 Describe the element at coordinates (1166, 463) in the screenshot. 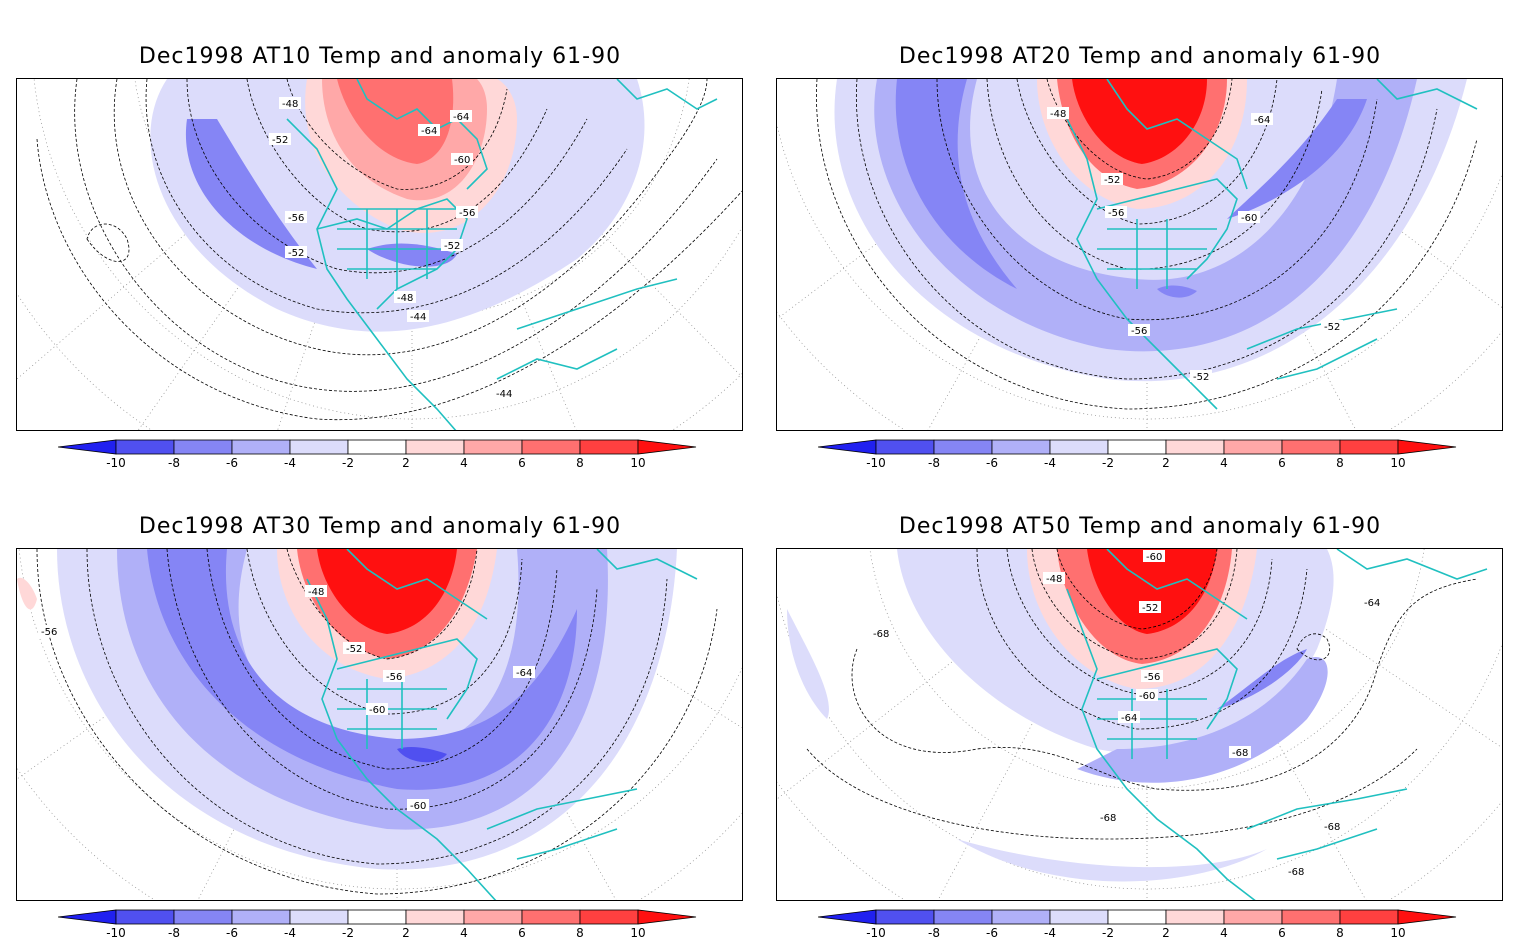

I see `colorbar-tick-label: 2` at that location.